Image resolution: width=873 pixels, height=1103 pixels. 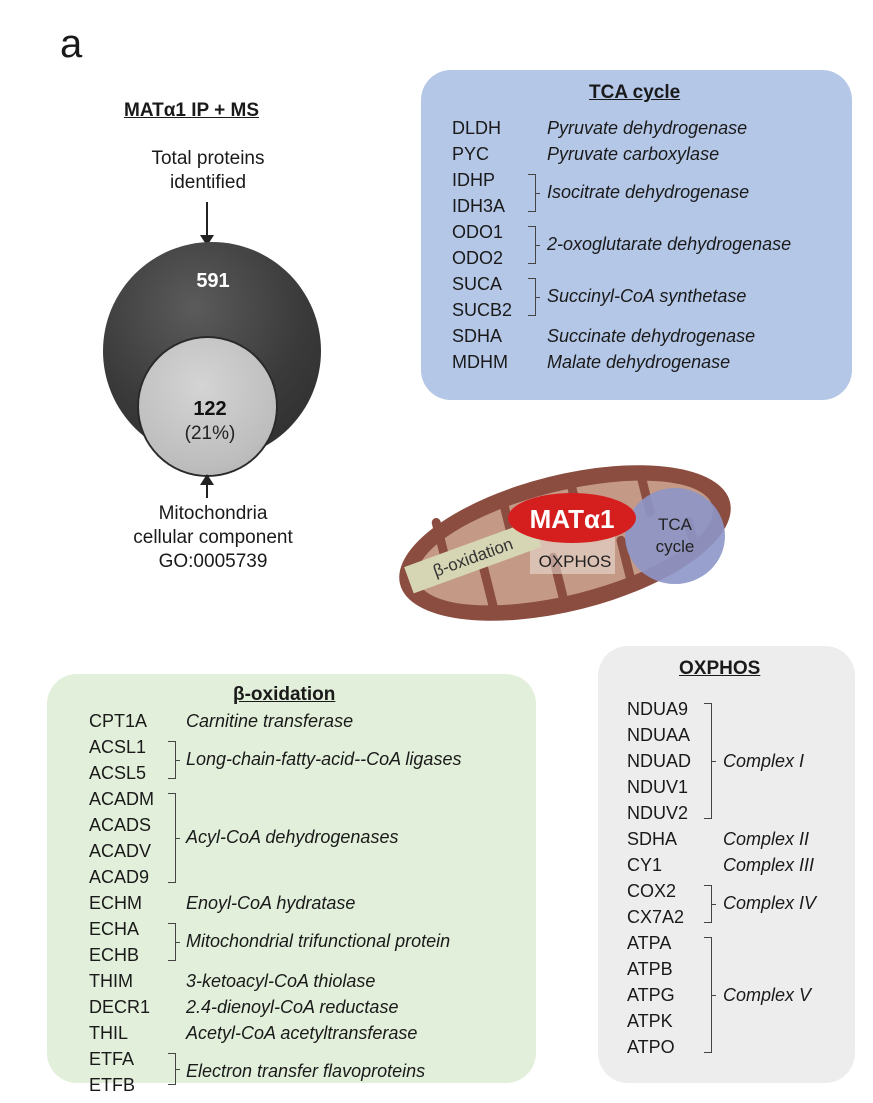 What do you see at coordinates (324, 759) in the screenshot?
I see `function-label: Long-chain-fatty-acid--CoA ligases` at bounding box center [324, 759].